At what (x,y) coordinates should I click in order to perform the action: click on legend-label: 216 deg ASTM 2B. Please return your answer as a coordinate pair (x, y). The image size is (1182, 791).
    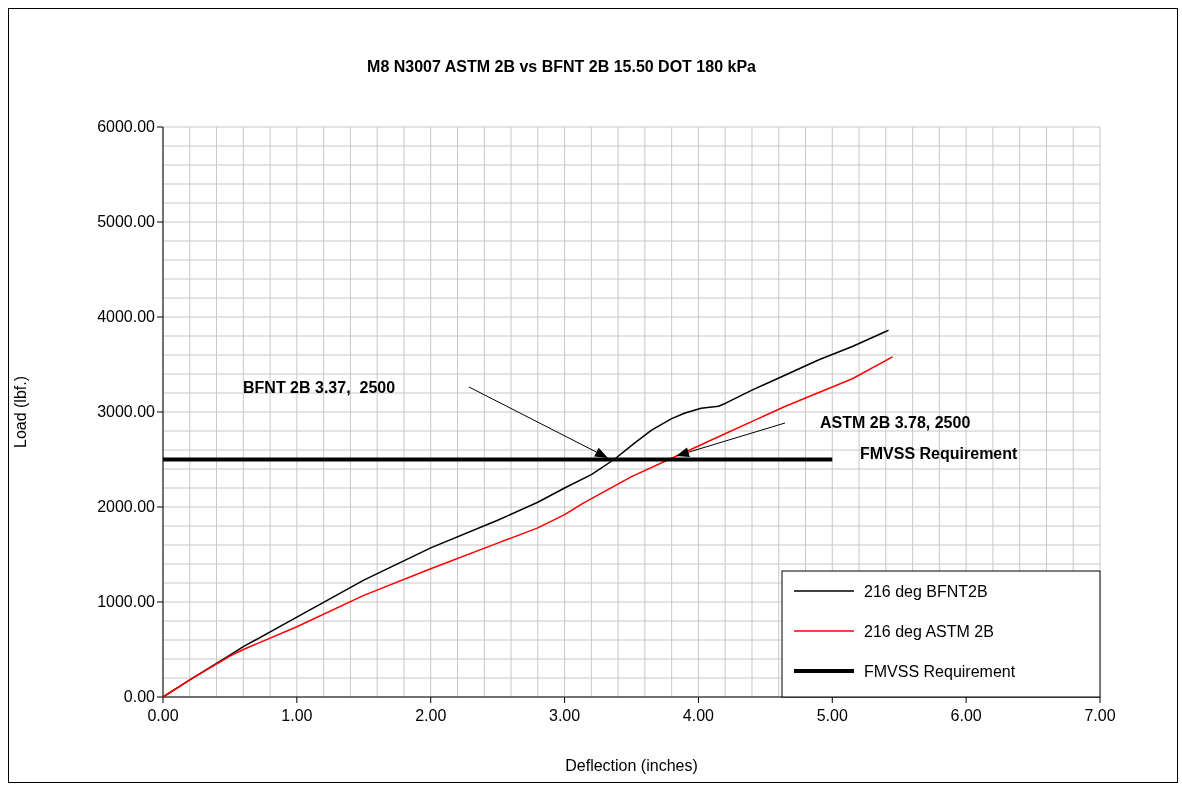
    Looking at the image, I should click on (929, 631).